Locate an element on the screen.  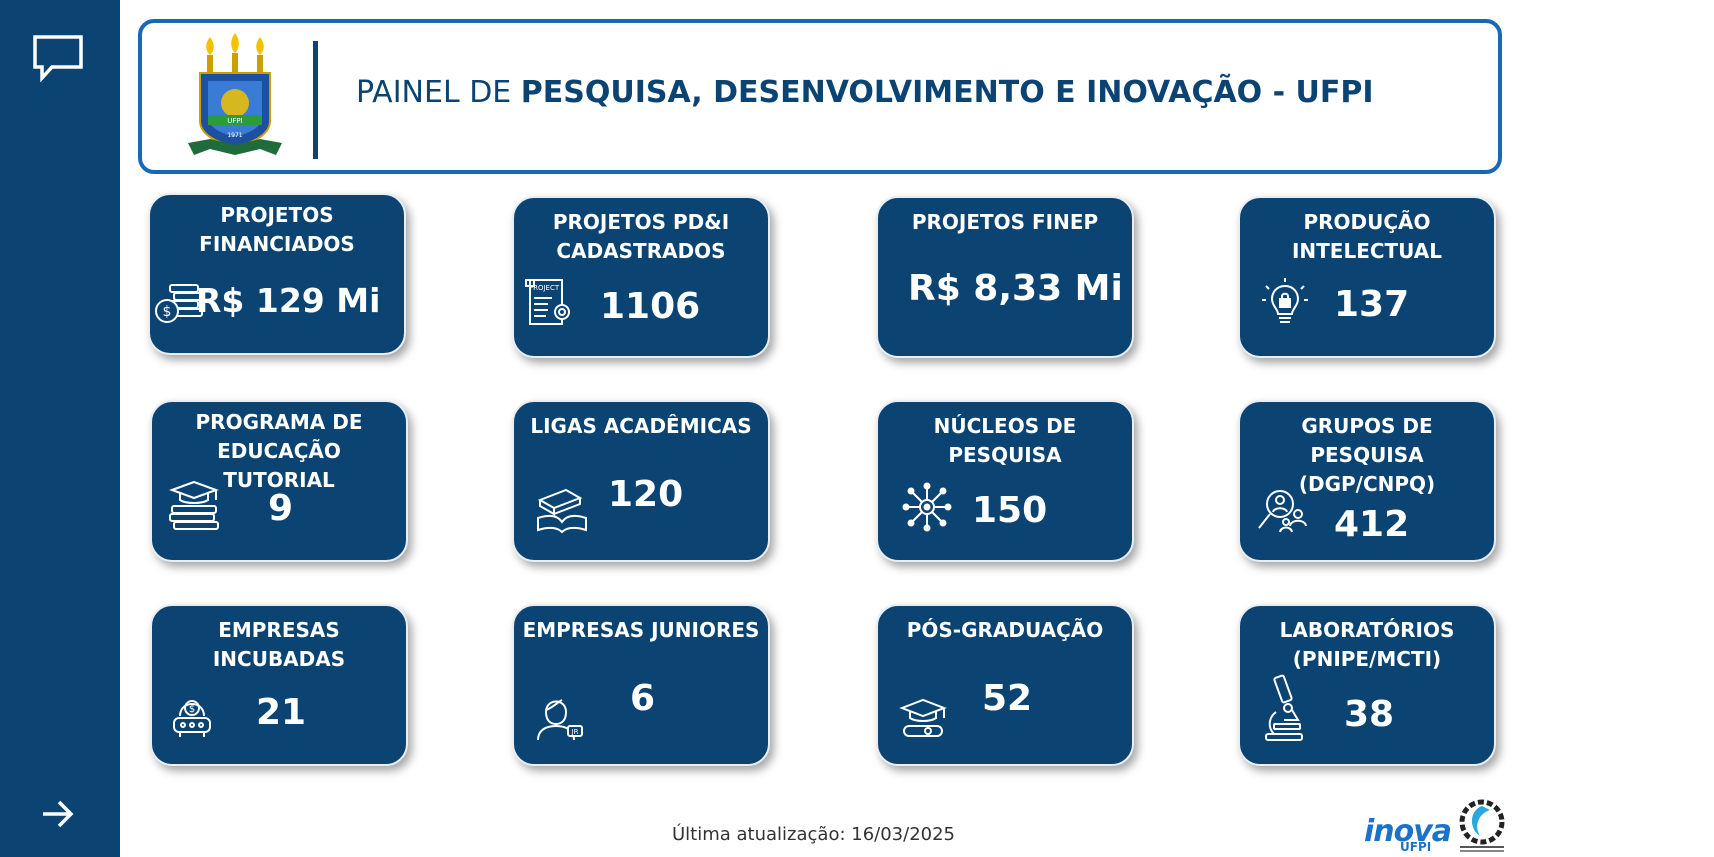
card-title: PROJETOS FINANCIADOS is located at coordinates (277, 229).